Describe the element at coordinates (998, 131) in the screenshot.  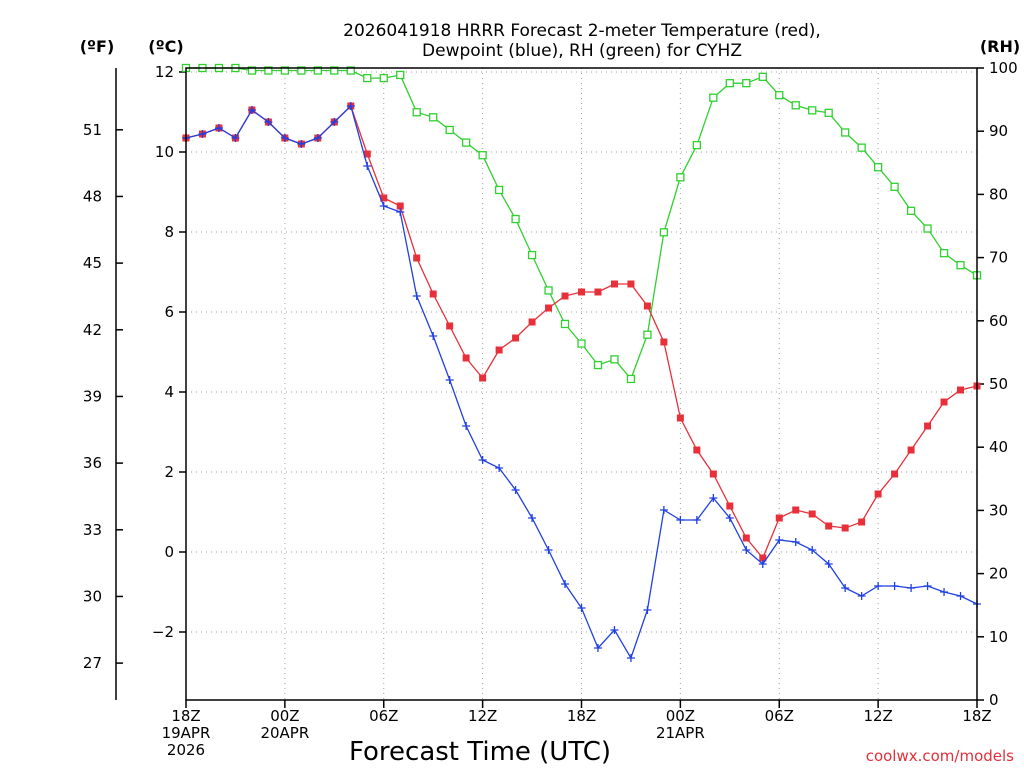
I see `rh-tick-label: 90` at that location.